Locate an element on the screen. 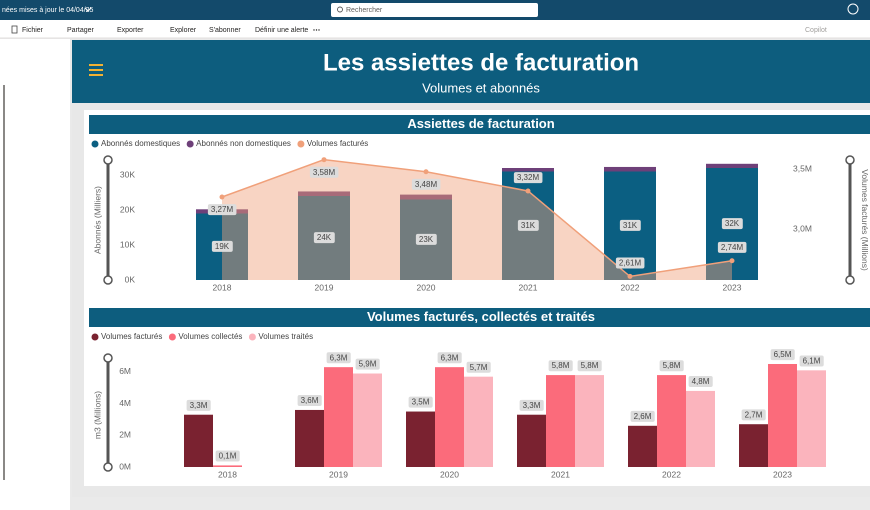 The height and width of the screenshot is (510, 870). explore-button: Explorer is located at coordinates (183, 30).